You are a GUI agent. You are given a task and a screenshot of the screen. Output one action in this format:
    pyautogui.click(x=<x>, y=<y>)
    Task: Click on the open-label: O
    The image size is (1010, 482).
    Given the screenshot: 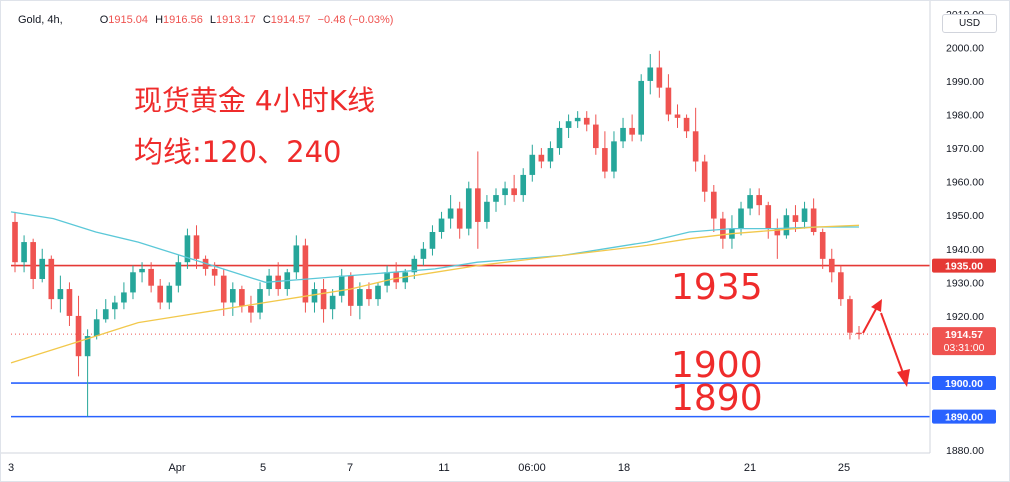 What is the action you would take?
    pyautogui.click(x=104, y=20)
    